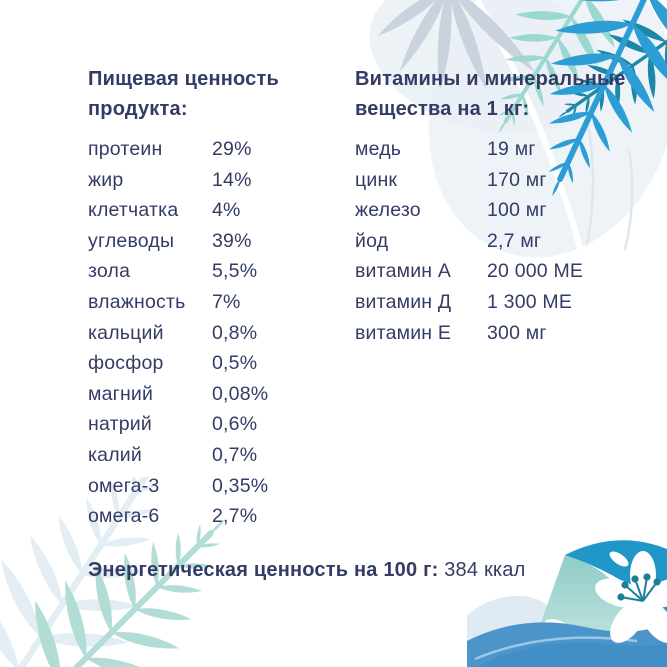 This screenshot has width=667, height=667. I want to click on row-value: 300 мг, so click(517, 332).